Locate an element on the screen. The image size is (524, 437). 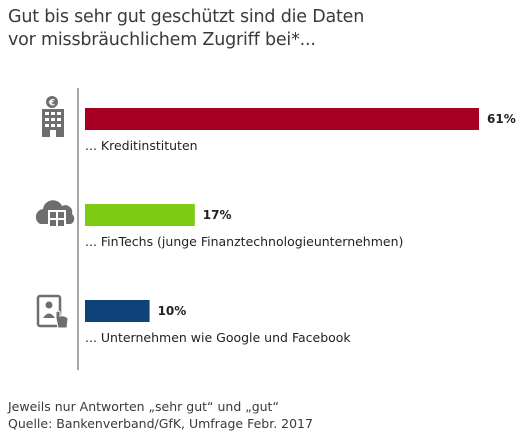
bar-value-label: 17% is located at coordinates (217, 215).